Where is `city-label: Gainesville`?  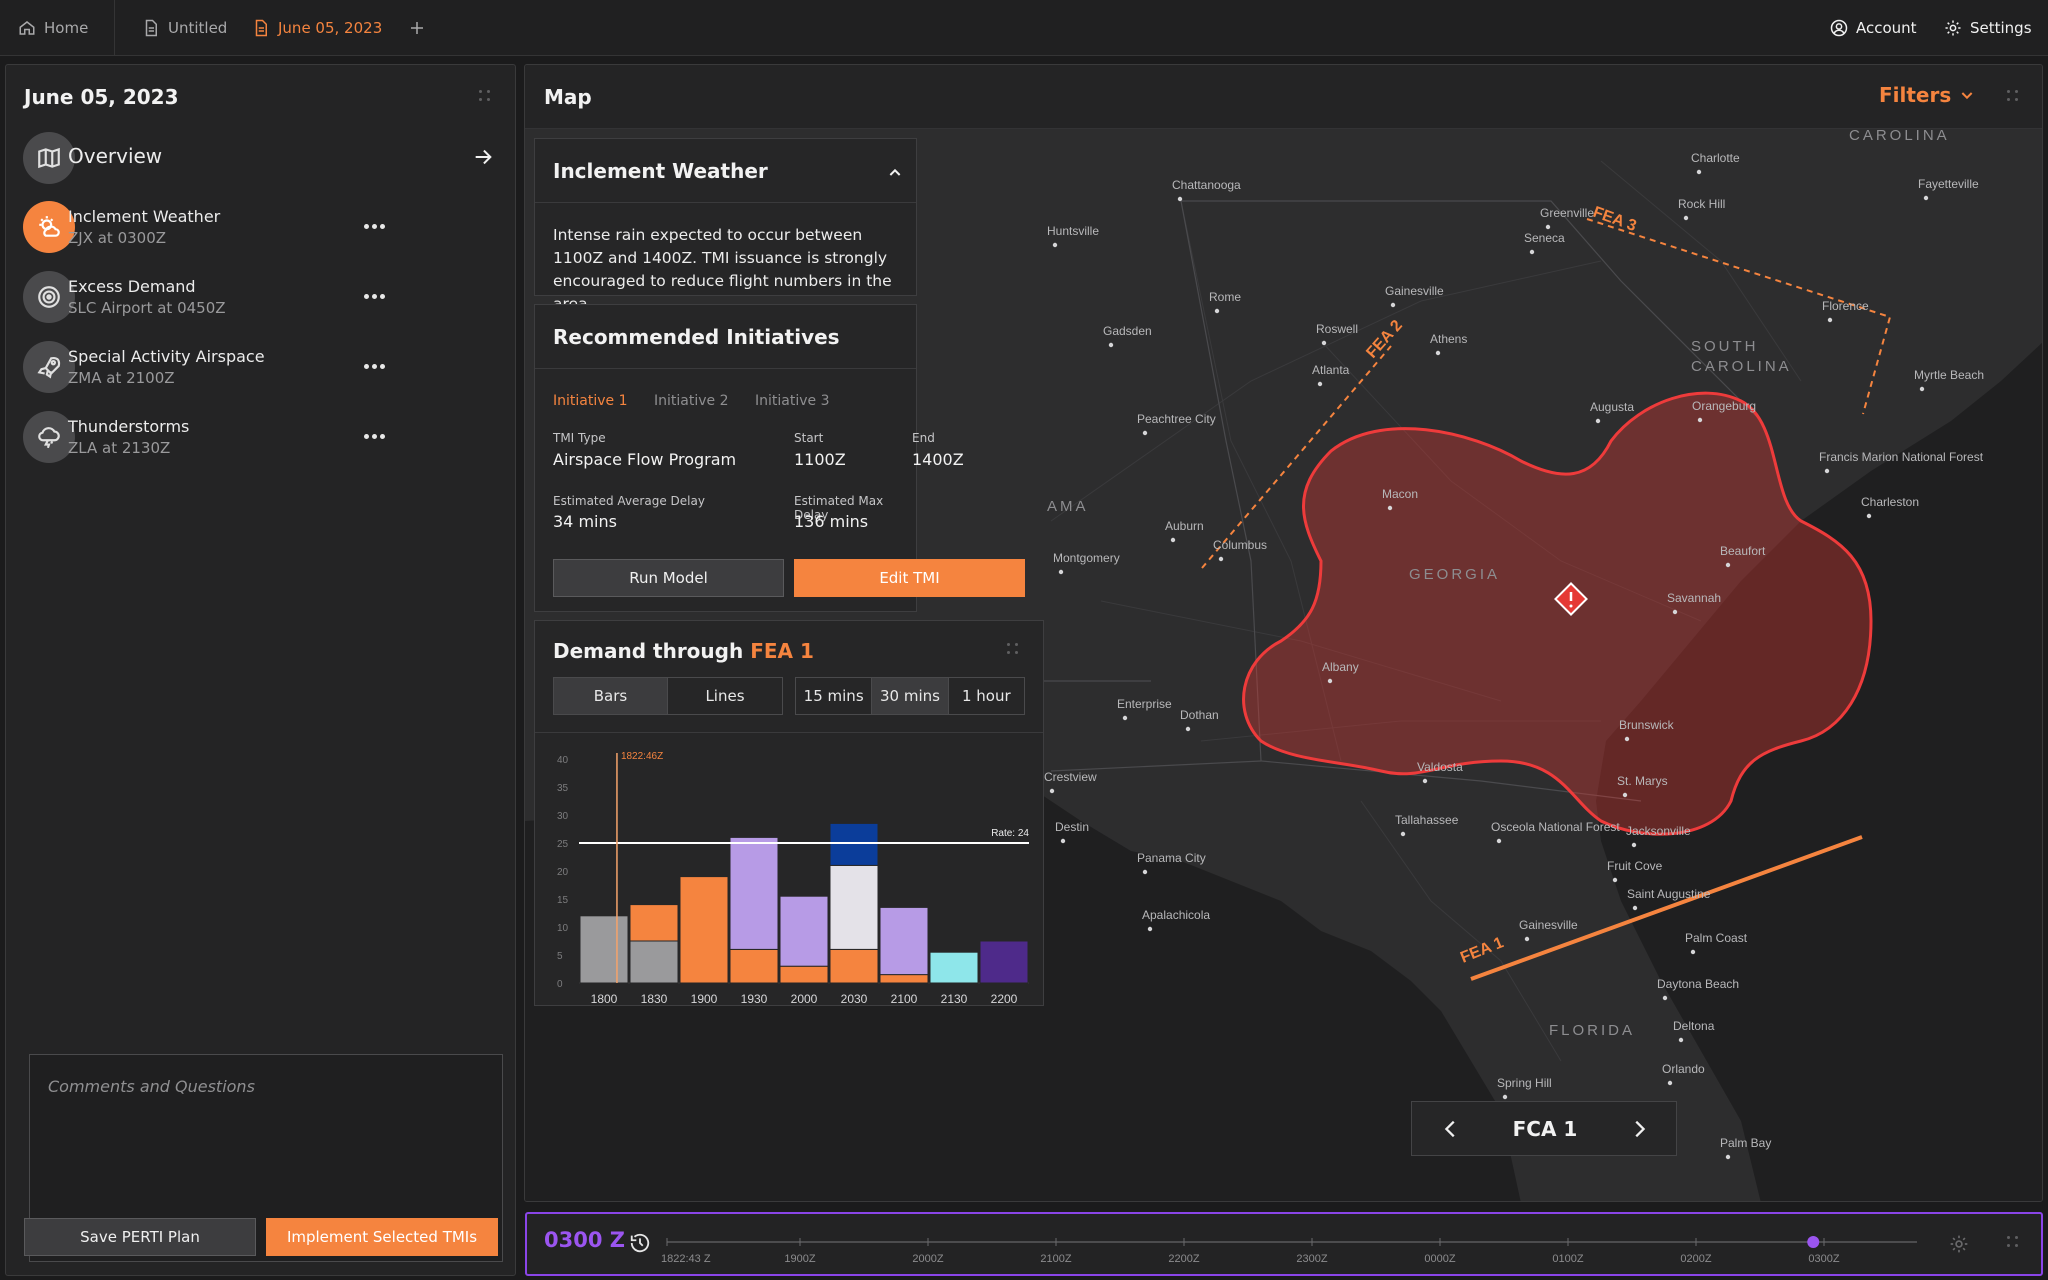 city-label: Gainesville is located at coordinates (1414, 291).